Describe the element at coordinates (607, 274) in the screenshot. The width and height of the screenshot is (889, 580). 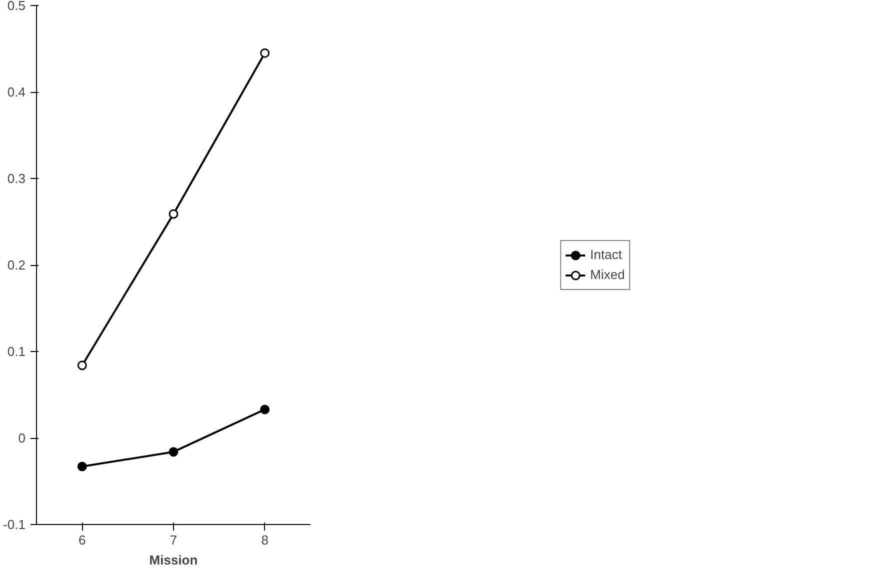
I see `legend-label: Mixed` at that location.